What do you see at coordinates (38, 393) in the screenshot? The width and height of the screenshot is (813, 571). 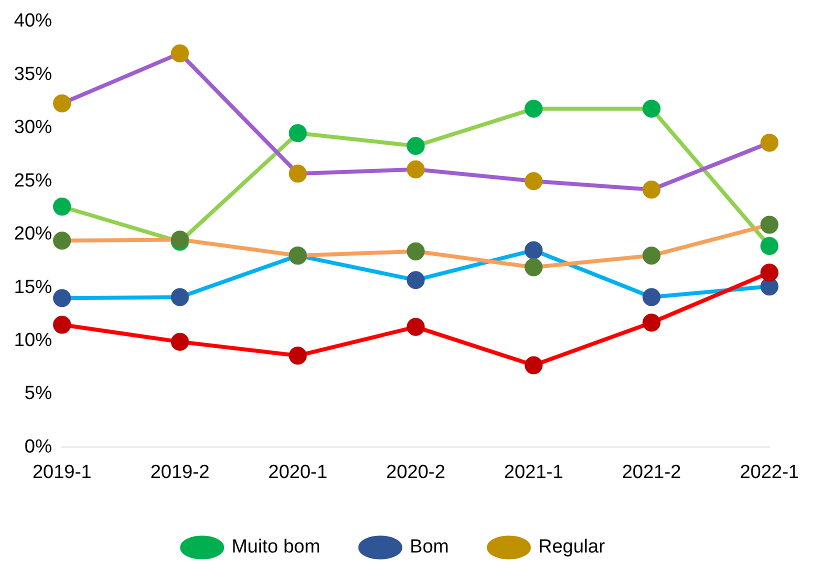 I see `y-tick-label: 5%` at bounding box center [38, 393].